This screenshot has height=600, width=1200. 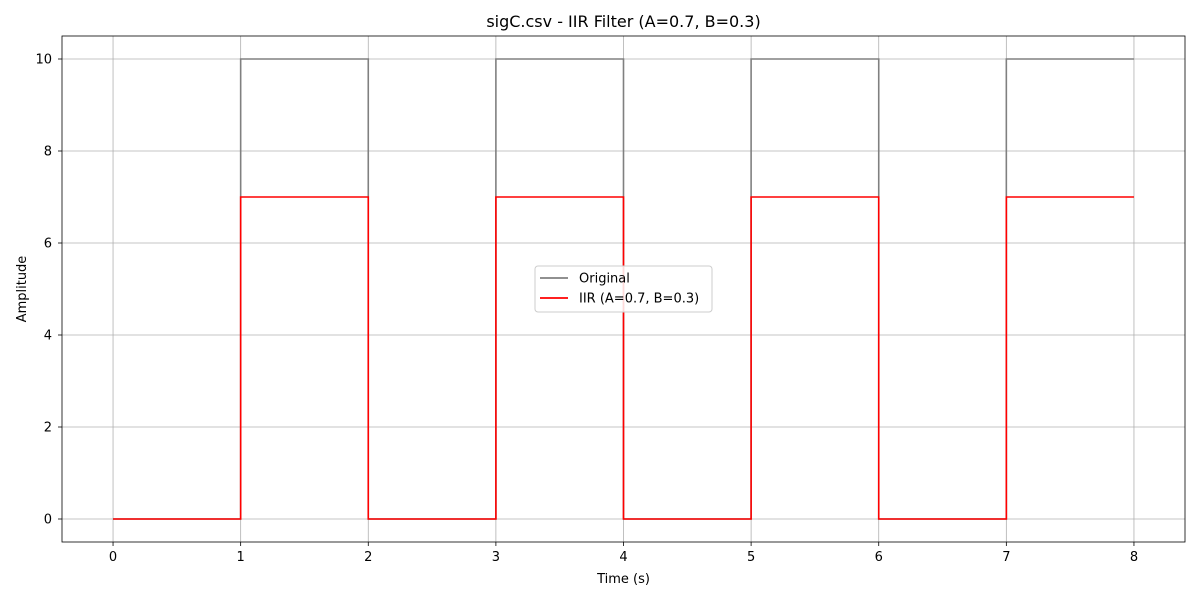 I want to click on legend-label: IIR (A=0.7, B=0.3), so click(x=639, y=299).